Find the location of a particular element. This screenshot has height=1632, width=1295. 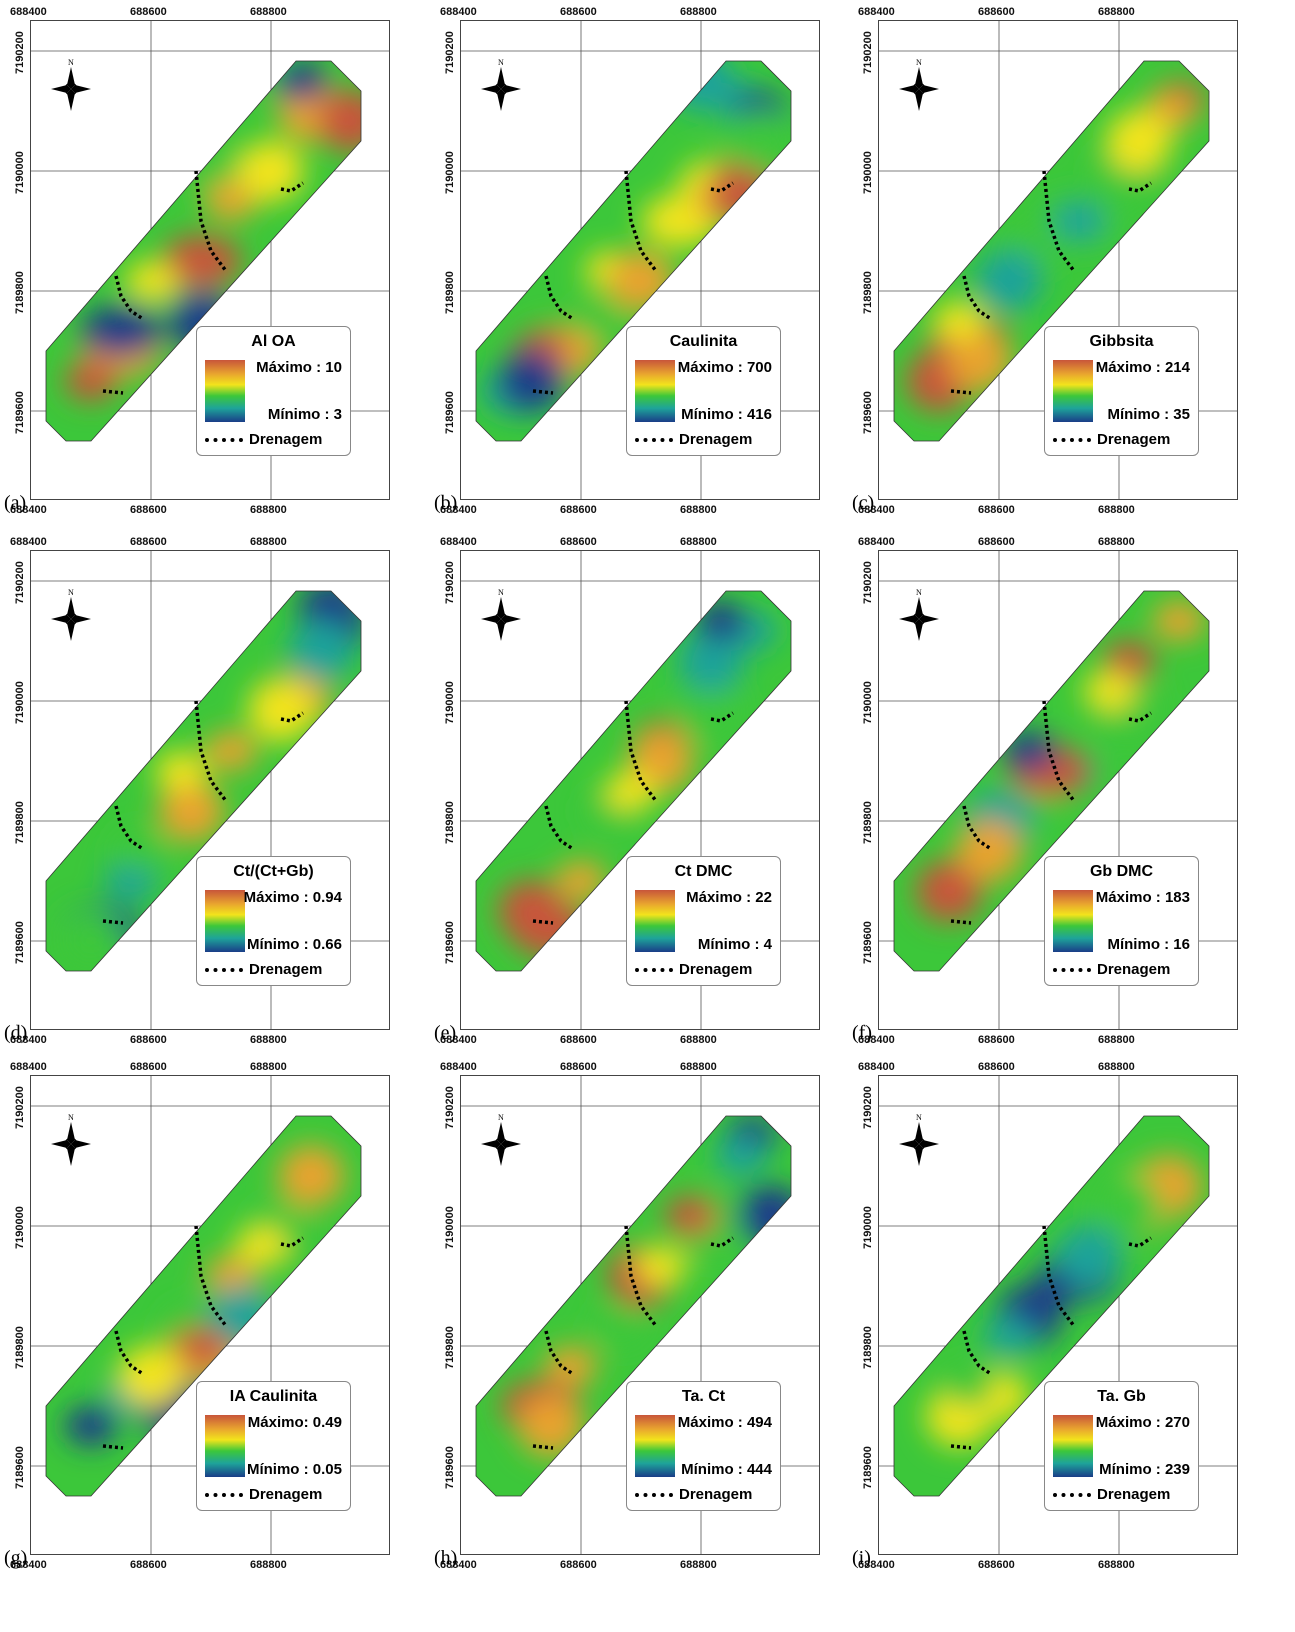

legend-min: Mínimo : 35 is located at coordinates (1148, 414).